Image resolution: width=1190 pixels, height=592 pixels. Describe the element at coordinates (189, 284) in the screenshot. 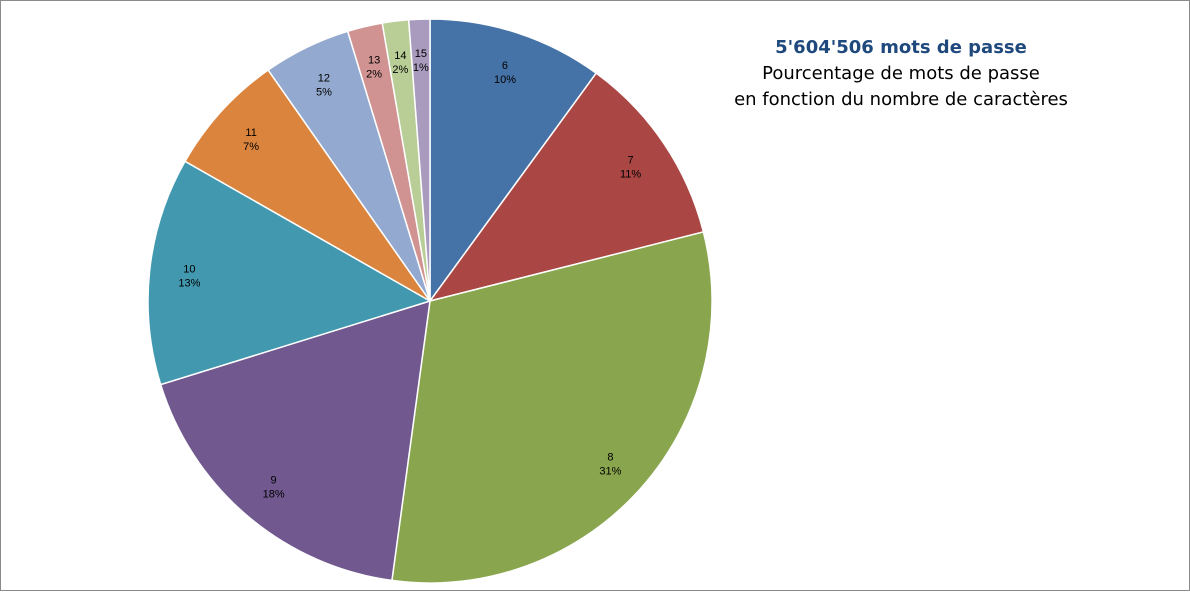

I see `slice-percent-10: 13%` at that location.